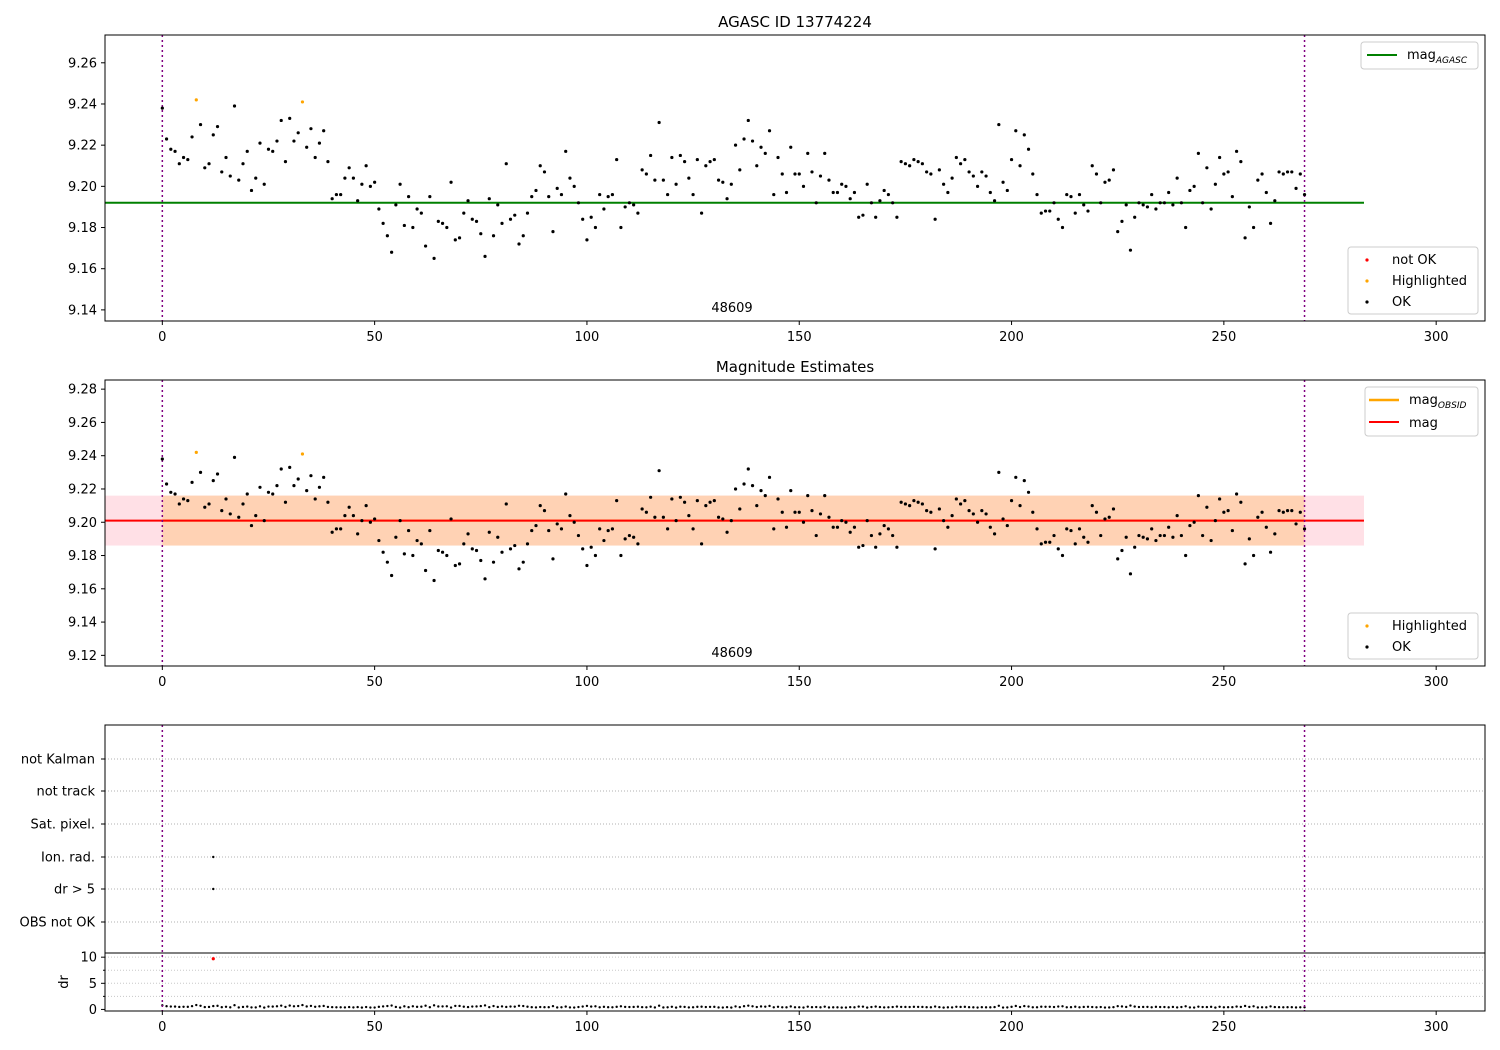  Describe the element at coordinates (1429, 281) in the screenshot. I see `legend-highlighted-label: Highlighted` at that location.